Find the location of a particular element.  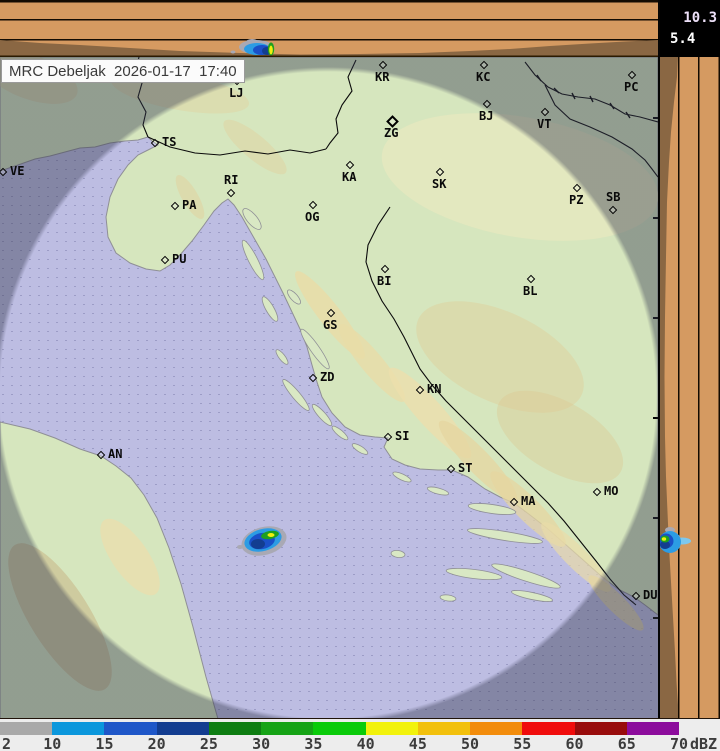

city-label: ZD is located at coordinates (327, 377).